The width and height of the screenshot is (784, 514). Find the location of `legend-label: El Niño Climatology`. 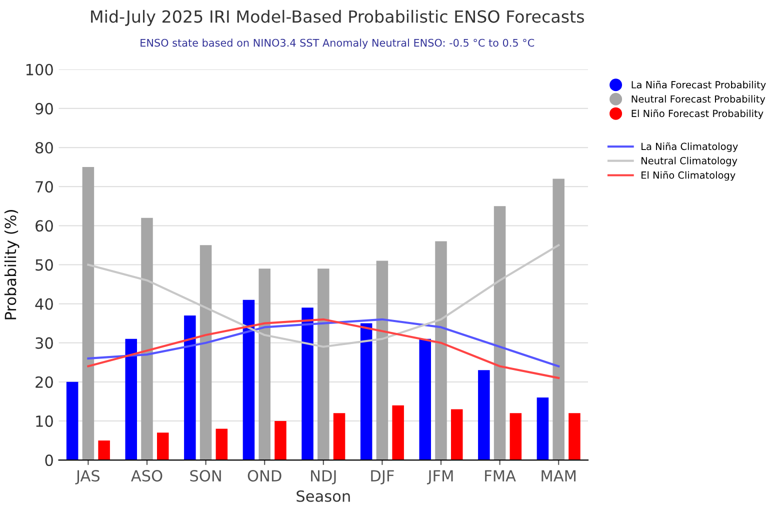

legend-label: El Niño Climatology is located at coordinates (689, 176).